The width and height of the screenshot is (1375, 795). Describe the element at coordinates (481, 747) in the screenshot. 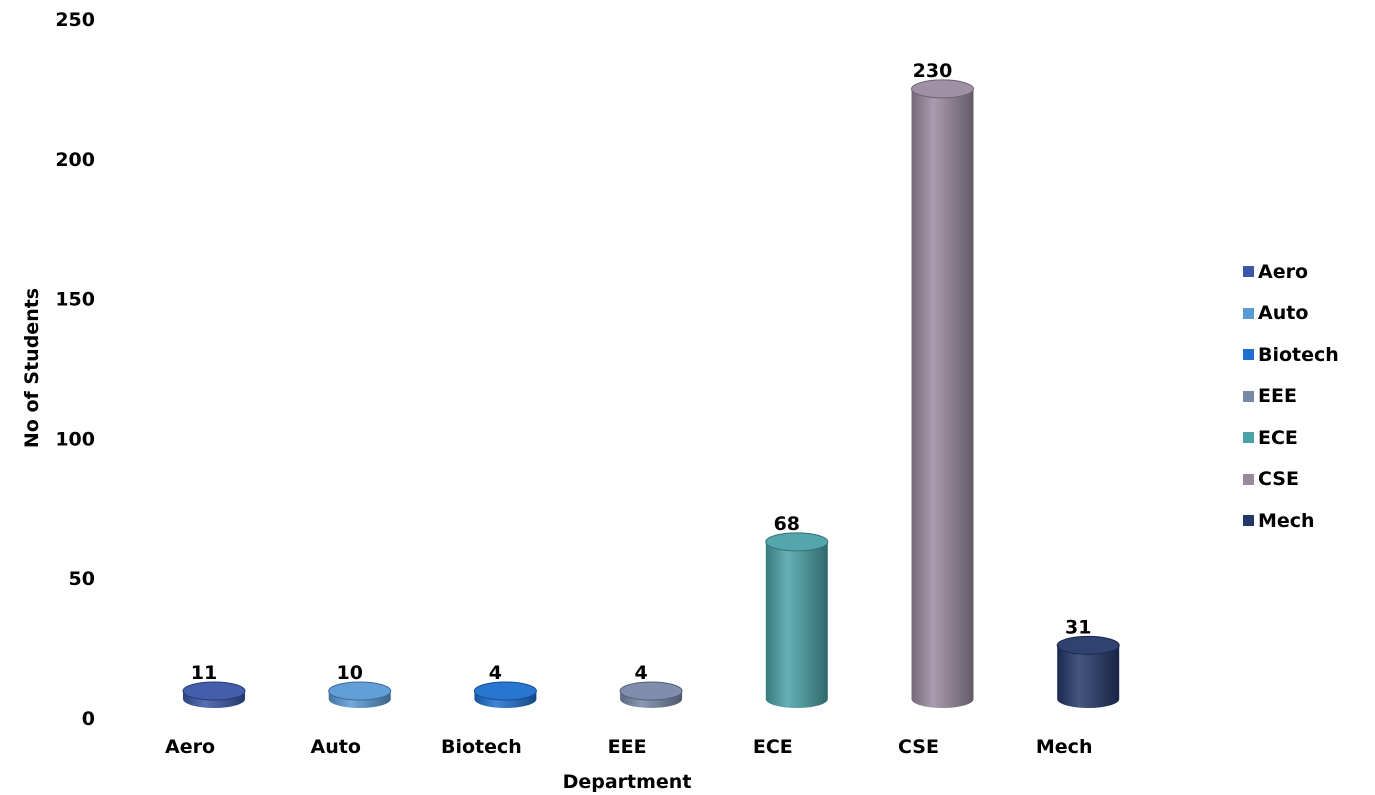

I see `x-tick-label: Biotech` at that location.